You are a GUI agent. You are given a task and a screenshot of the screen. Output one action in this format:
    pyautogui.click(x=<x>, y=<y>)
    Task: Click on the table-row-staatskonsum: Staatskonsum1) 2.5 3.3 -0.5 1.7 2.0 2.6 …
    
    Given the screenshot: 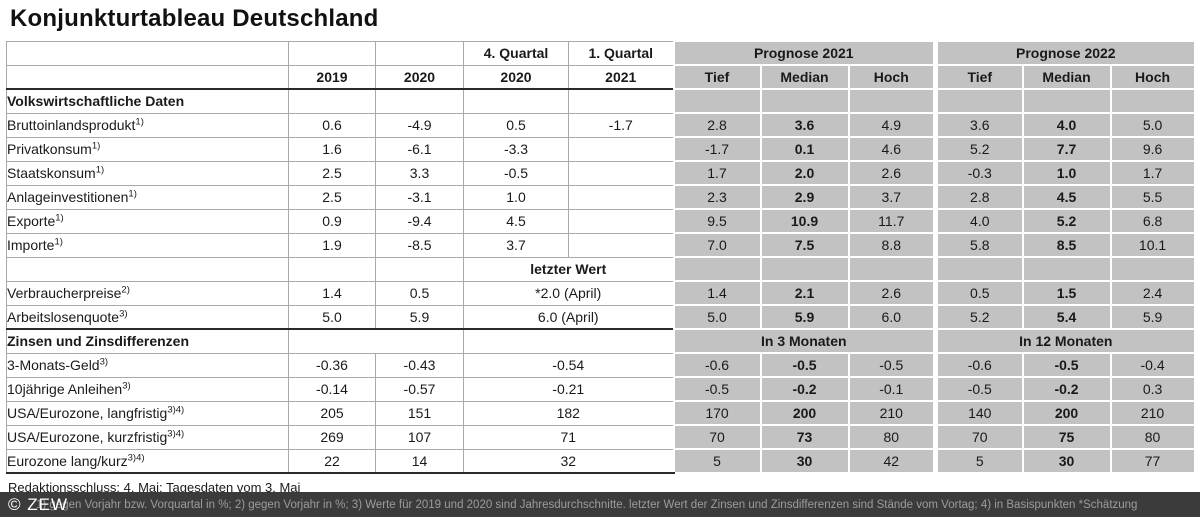 What is the action you would take?
    pyautogui.click(x=601, y=173)
    